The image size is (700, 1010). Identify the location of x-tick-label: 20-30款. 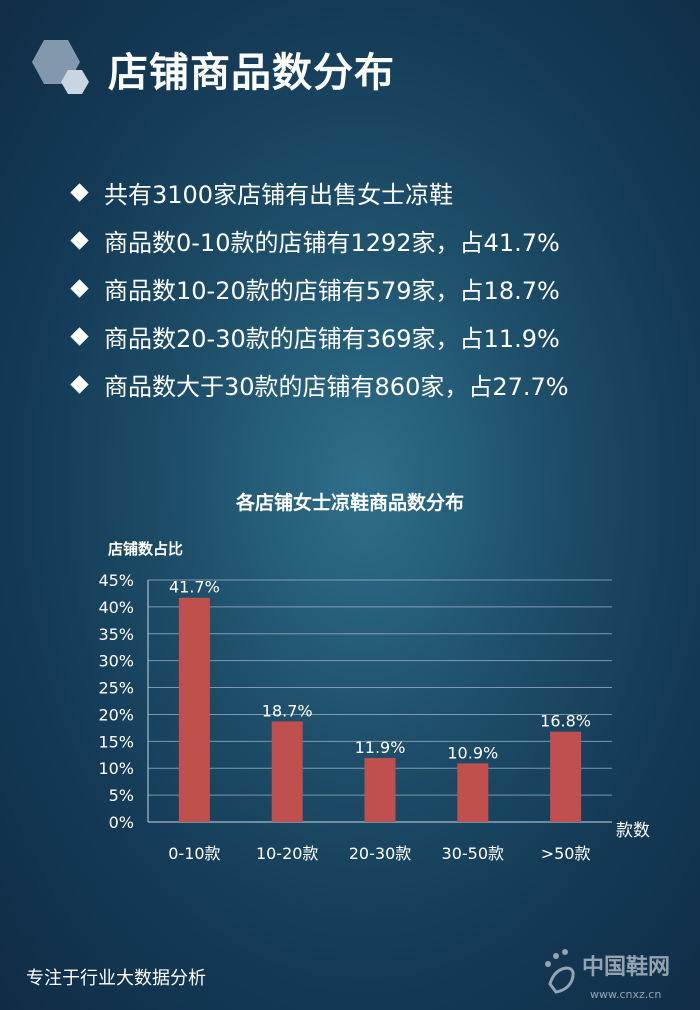
(380, 853).